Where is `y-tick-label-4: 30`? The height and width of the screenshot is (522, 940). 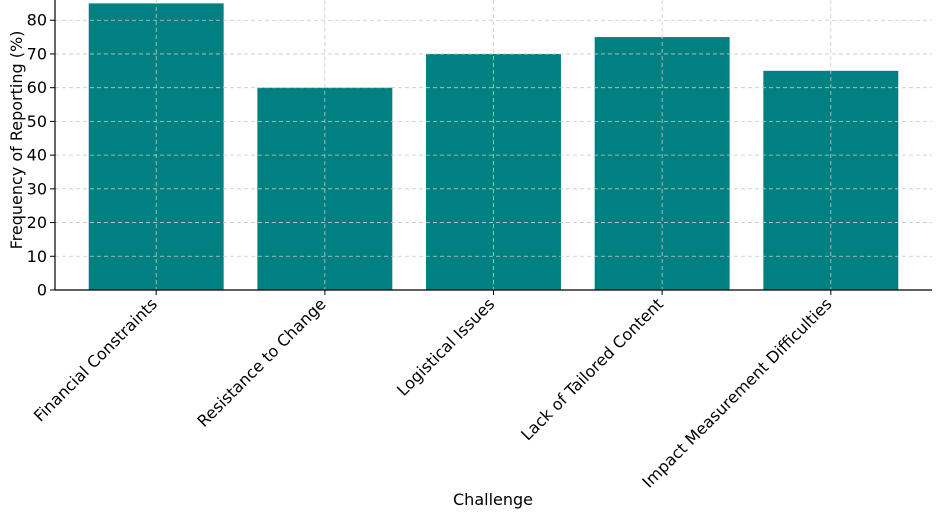 y-tick-label-4: 30 is located at coordinates (37, 188).